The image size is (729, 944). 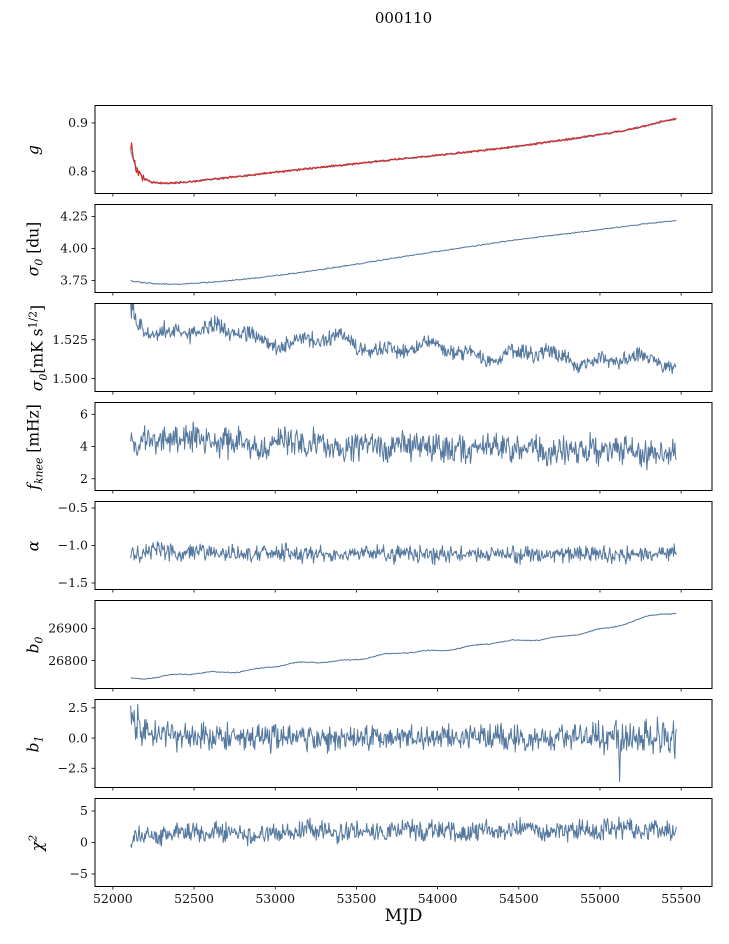 What do you see at coordinates (36, 842) in the screenshot?
I see `y-axis-label-chi2: χ2` at bounding box center [36, 842].